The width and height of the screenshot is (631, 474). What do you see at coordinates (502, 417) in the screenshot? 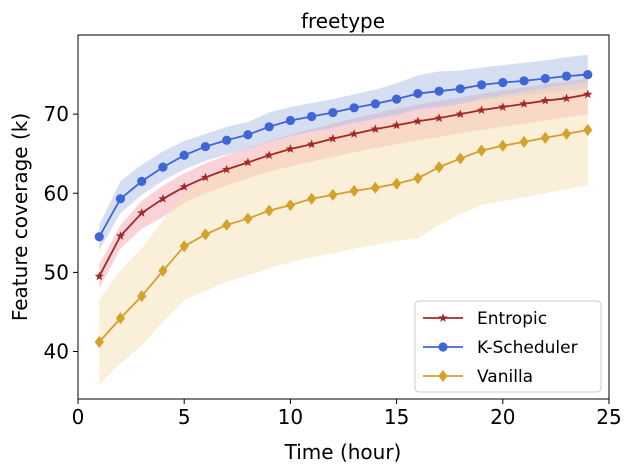
I see `x-tick-label-20: 20` at bounding box center [502, 417].